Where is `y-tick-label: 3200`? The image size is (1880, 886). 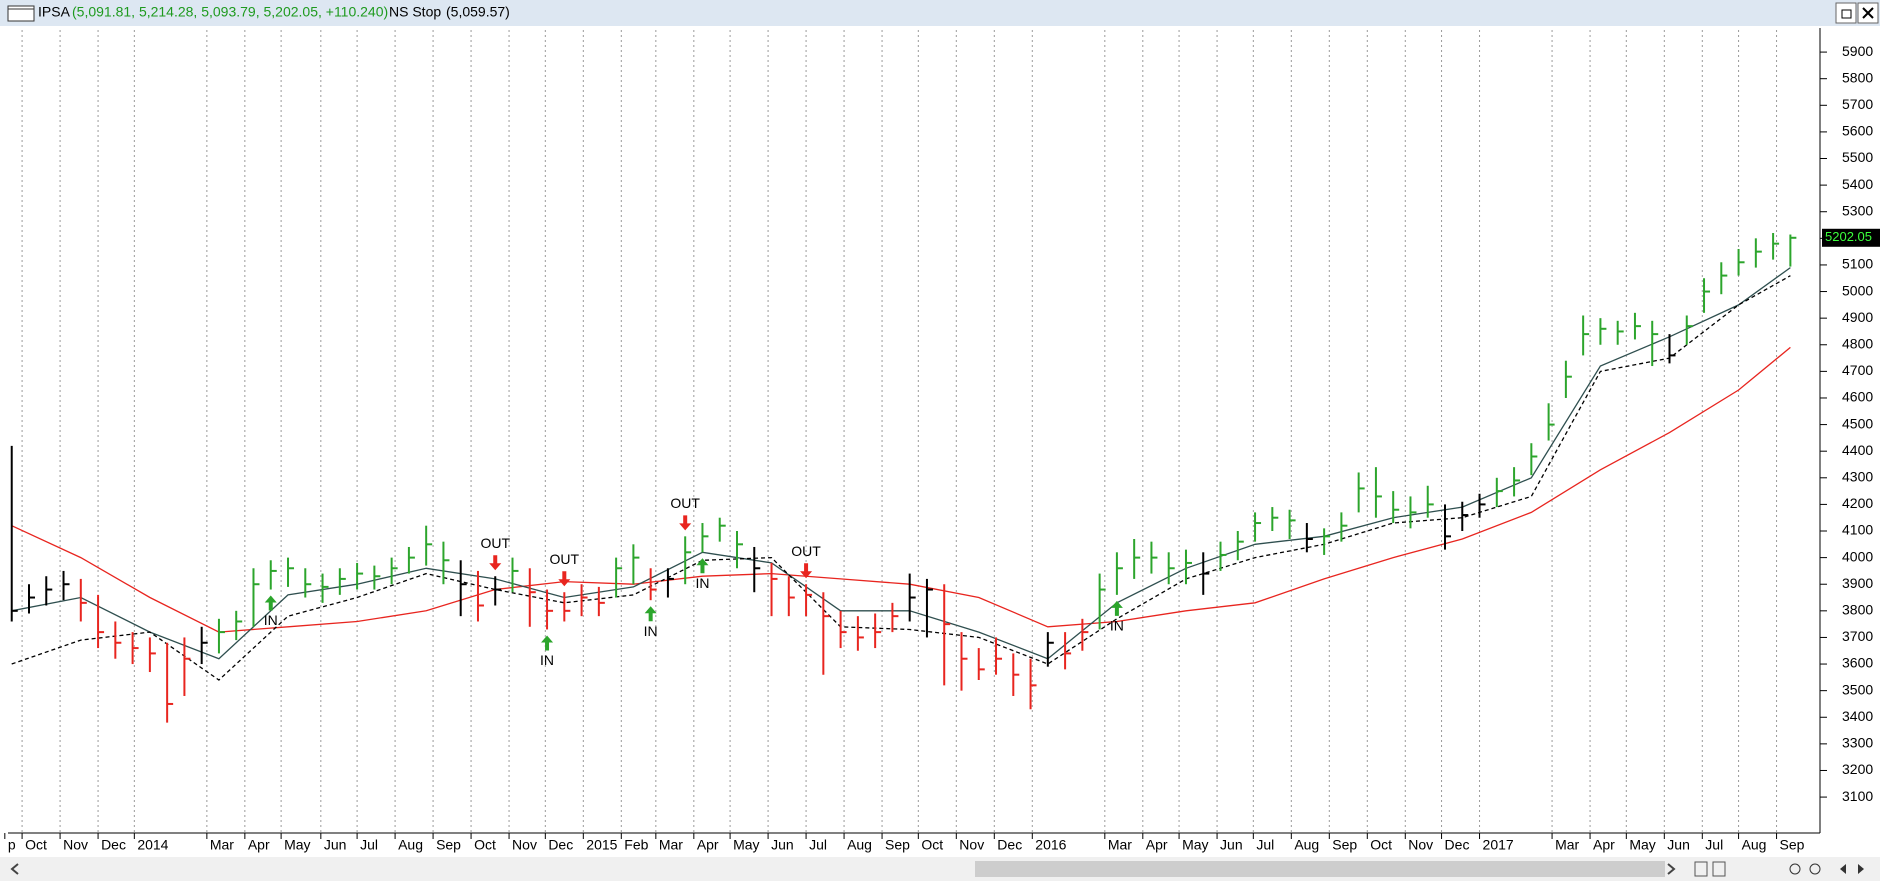 y-tick-label: 3200 is located at coordinates (1857, 769).